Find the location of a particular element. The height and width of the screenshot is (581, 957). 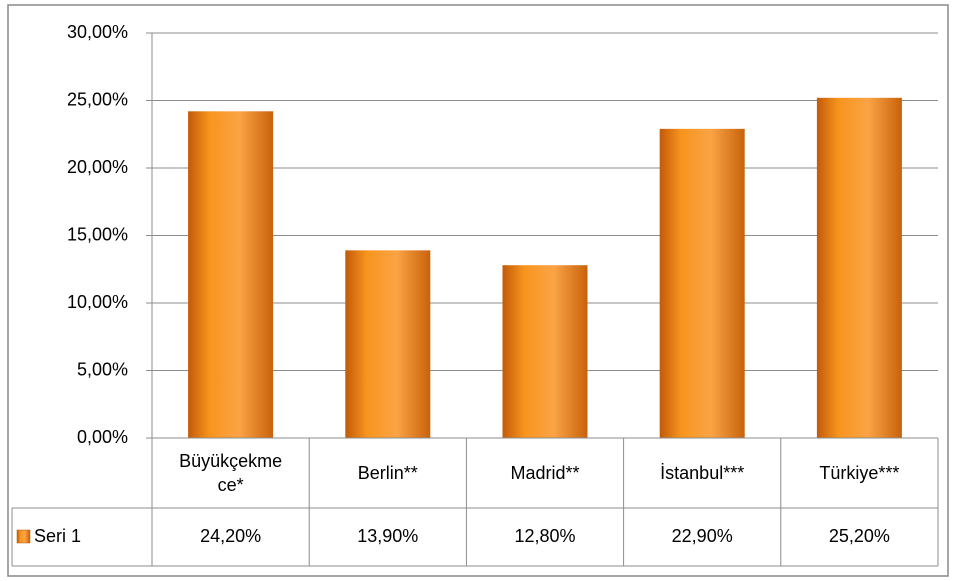

x-tick-label: Türkiye*** is located at coordinates (859, 473).